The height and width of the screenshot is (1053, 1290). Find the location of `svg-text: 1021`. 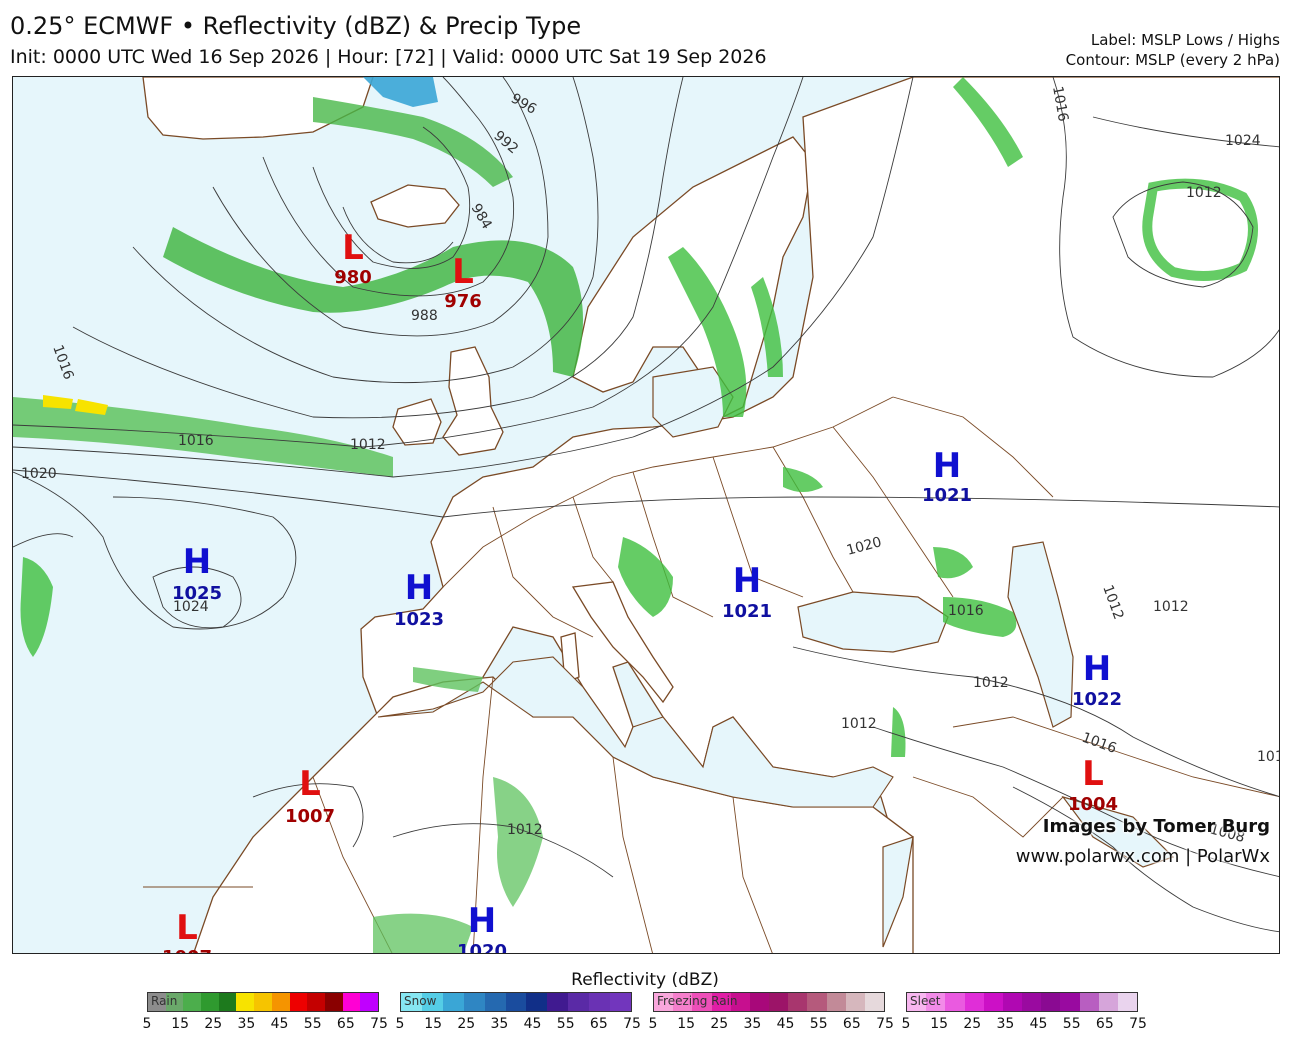

svg-text: 1021 is located at coordinates (947, 495).